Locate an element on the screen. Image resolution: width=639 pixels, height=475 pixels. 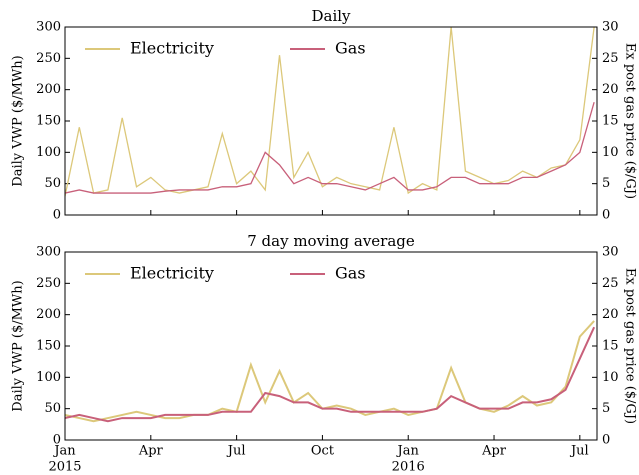
panel-title: 7 day moving average is located at coordinates (331, 241).